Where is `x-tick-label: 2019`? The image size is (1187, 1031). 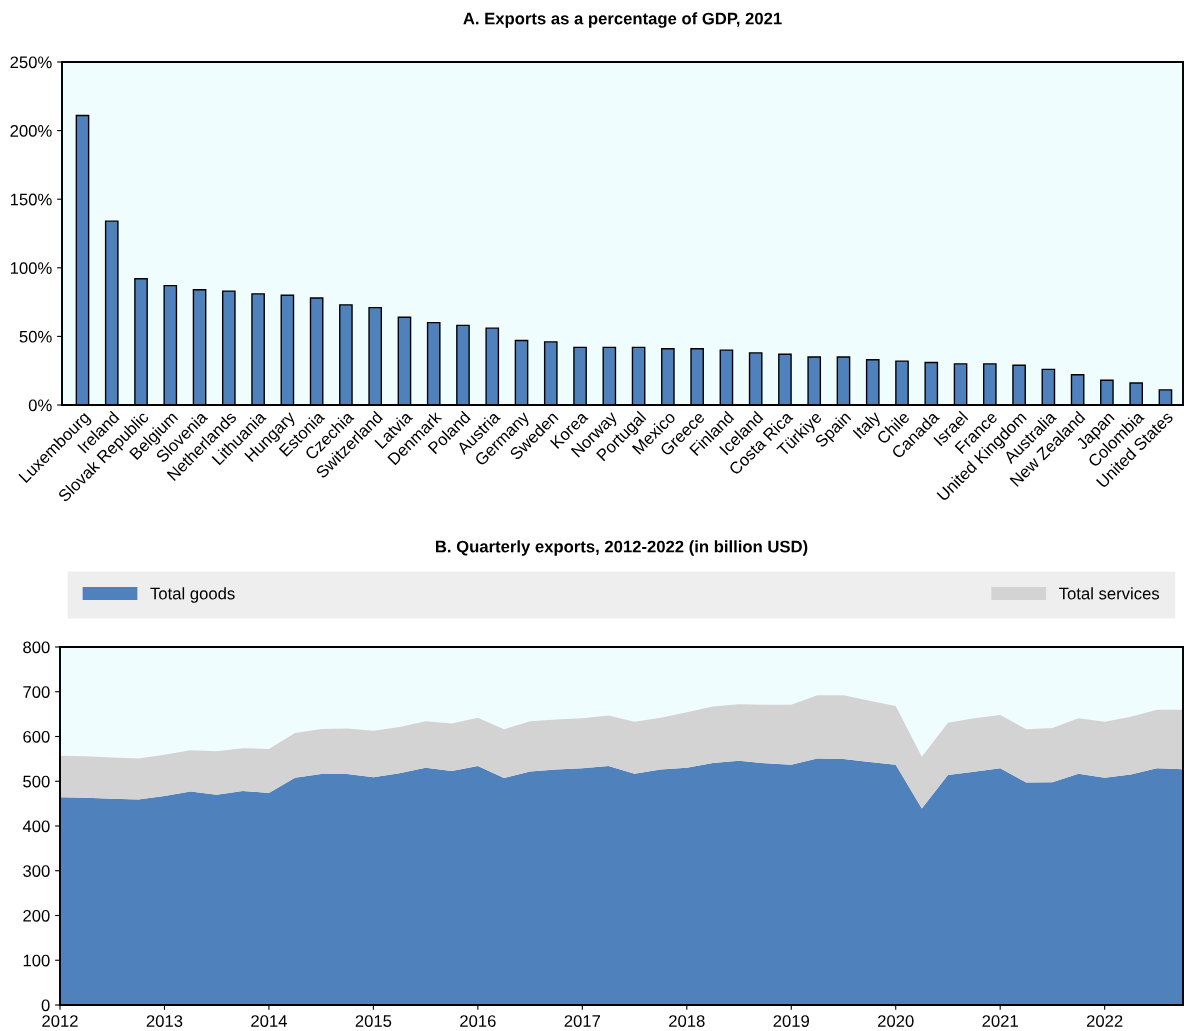
x-tick-label: 2019 is located at coordinates (791, 1021).